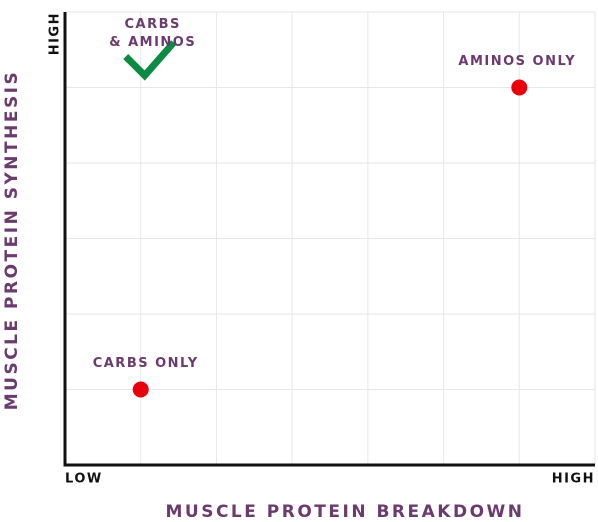  I want to click on point-label: & AMINOS, so click(152, 42).